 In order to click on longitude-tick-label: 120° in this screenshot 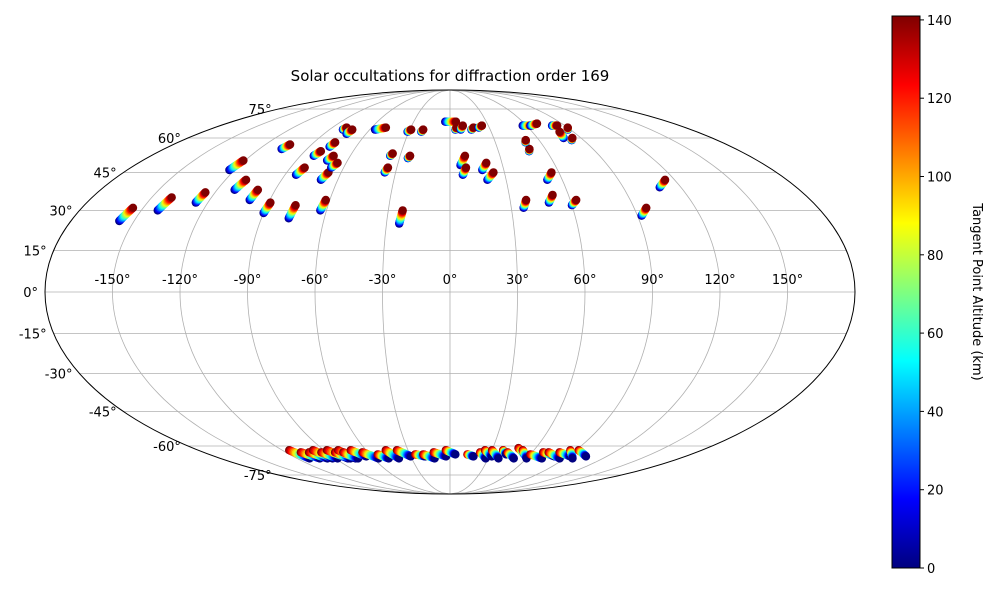, I will do `click(719, 280)`.